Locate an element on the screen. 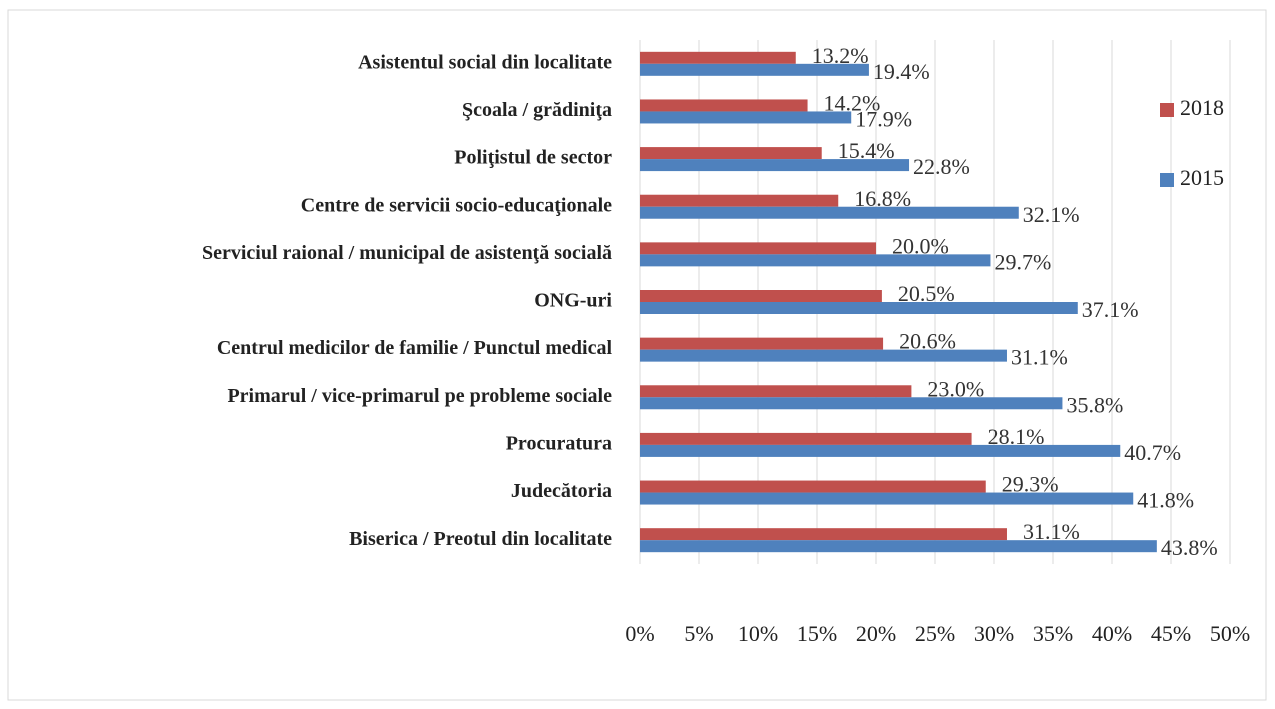 The width and height of the screenshot is (1275, 709). x-tick-label: 20% is located at coordinates (876, 633).